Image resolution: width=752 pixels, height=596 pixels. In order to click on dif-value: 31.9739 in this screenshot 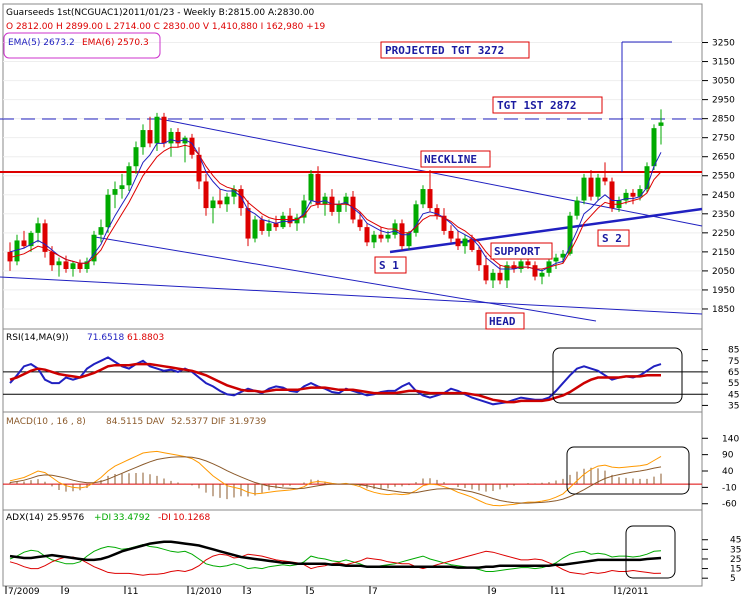, I will do `click(247, 422)`.